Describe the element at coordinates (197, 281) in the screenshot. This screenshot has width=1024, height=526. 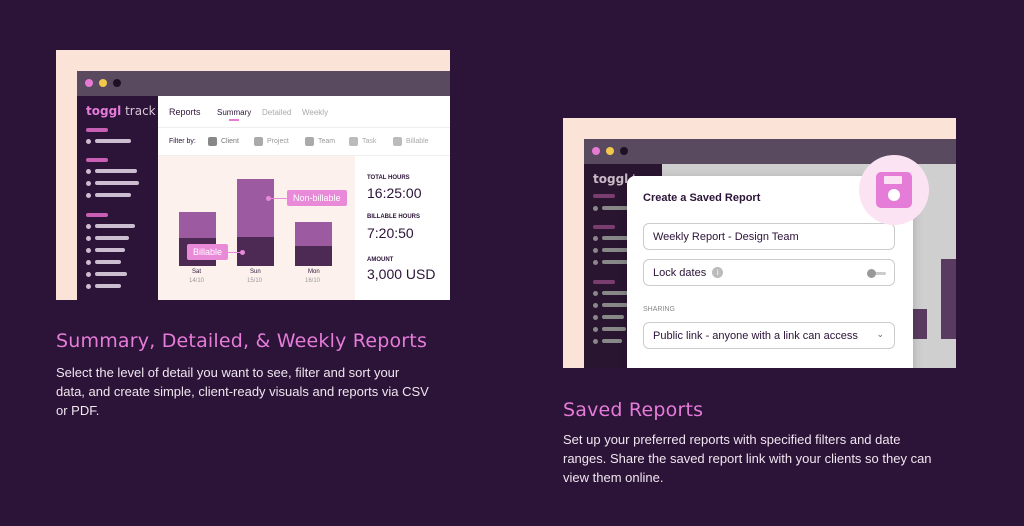
I see `tick-sat-date: 14/10` at that location.